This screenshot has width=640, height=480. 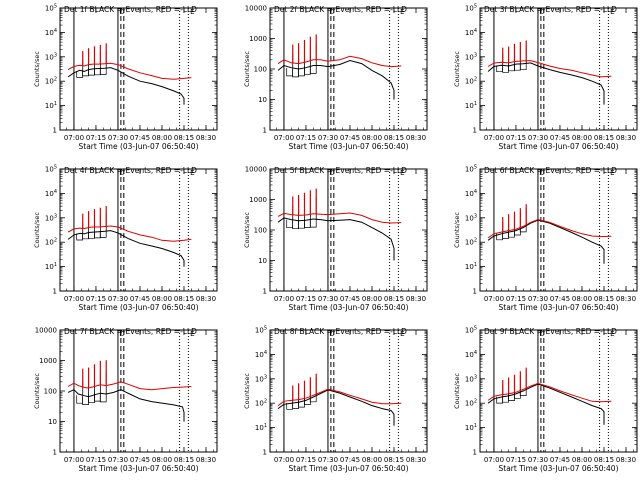 What do you see at coordinates (130, 331) in the screenshot?
I see `panel-title: Det 7f BLACK =-Events, RED =-LLD` at bounding box center [130, 331].